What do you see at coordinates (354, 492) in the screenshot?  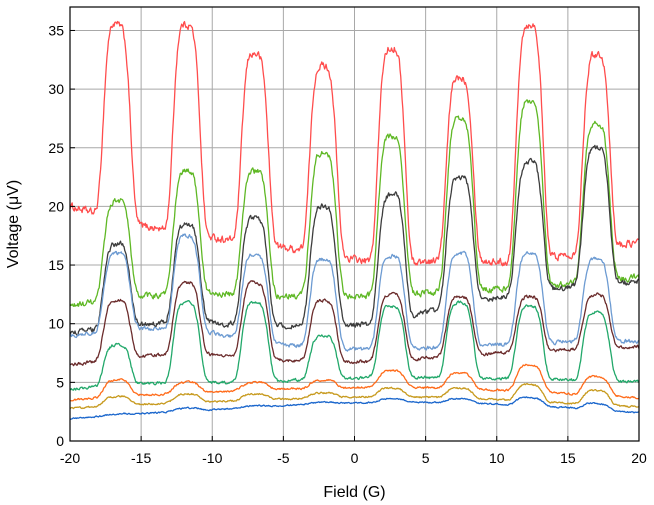 I see `x-axis-title: Field (G)` at bounding box center [354, 492].